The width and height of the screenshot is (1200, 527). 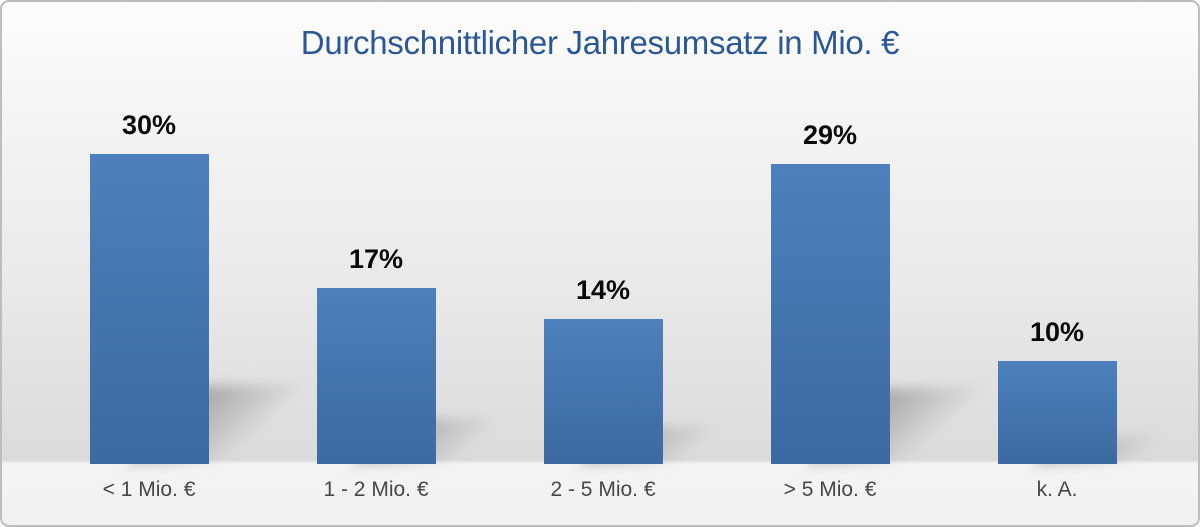 What do you see at coordinates (376, 259) in the screenshot?
I see `value-label: 17%` at bounding box center [376, 259].